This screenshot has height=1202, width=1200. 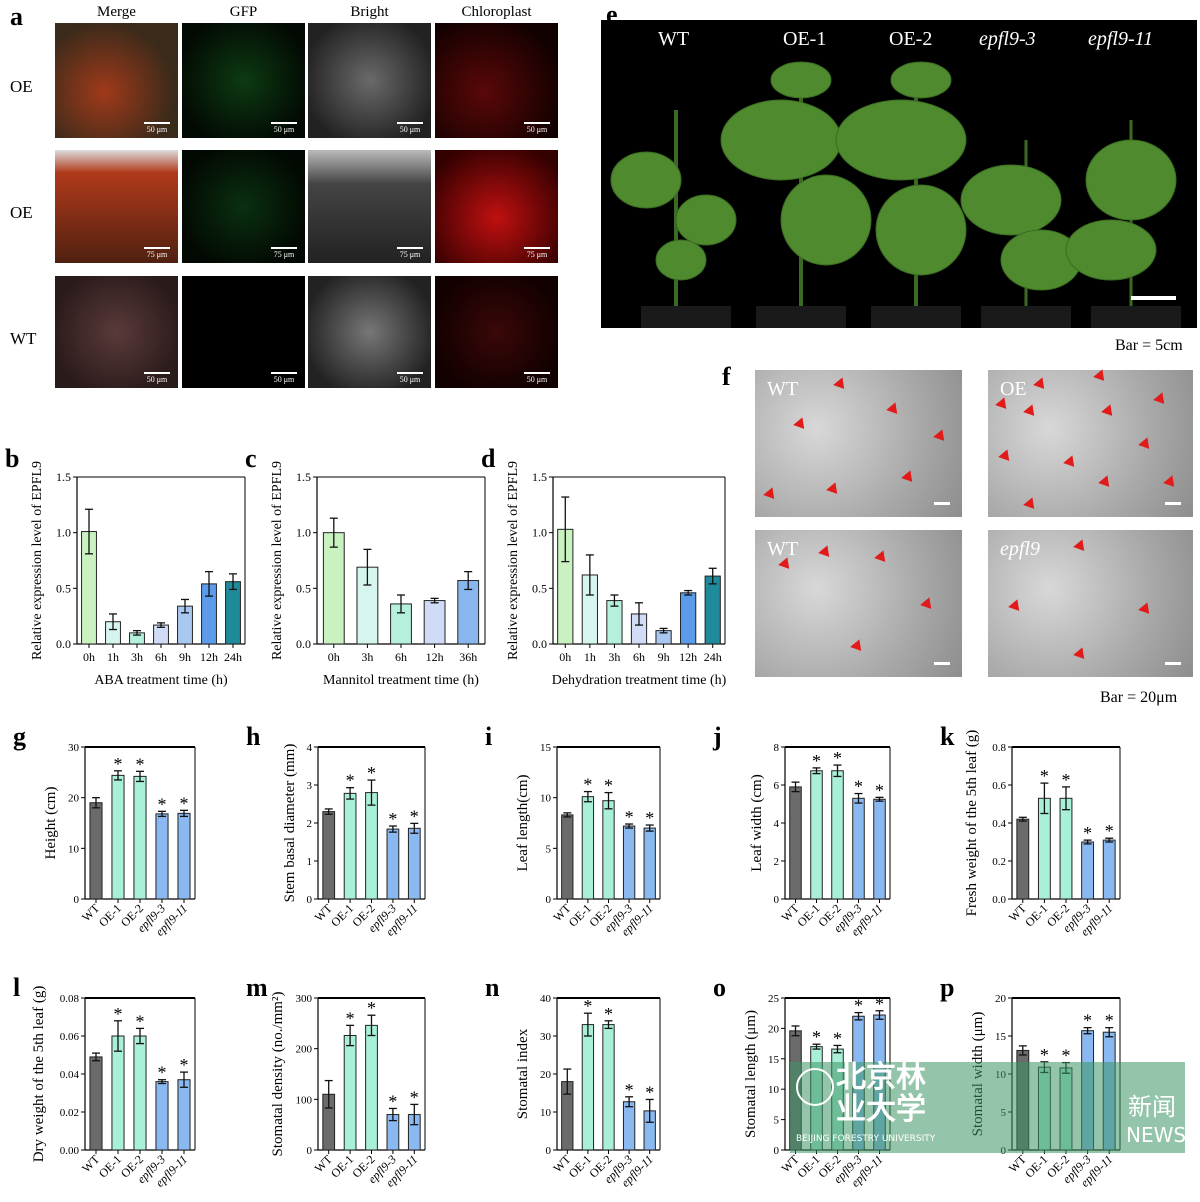 What do you see at coordinates (16, 16) in the screenshot?
I see `panel-label-a: a` at bounding box center [16, 16].